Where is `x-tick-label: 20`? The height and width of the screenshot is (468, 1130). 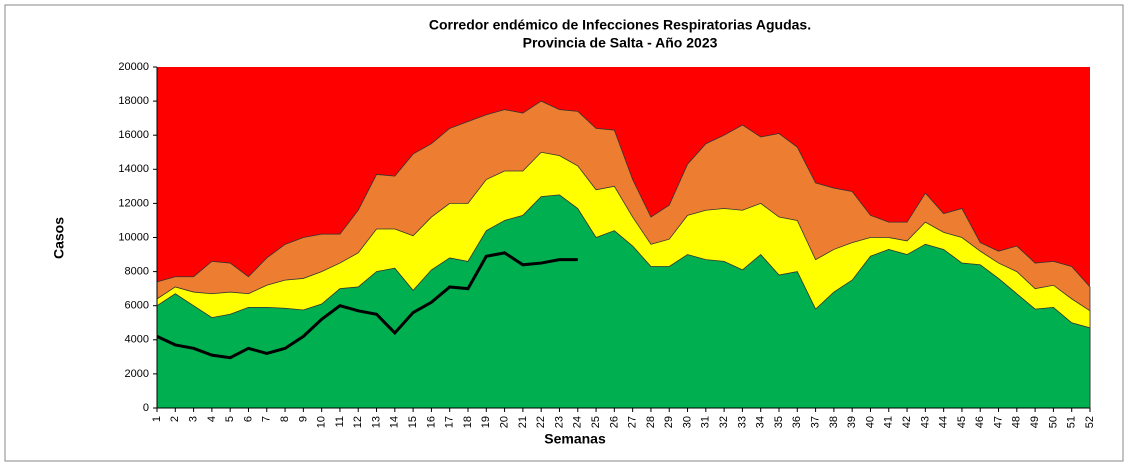
x-tick-label: 20 is located at coordinates (504, 422).